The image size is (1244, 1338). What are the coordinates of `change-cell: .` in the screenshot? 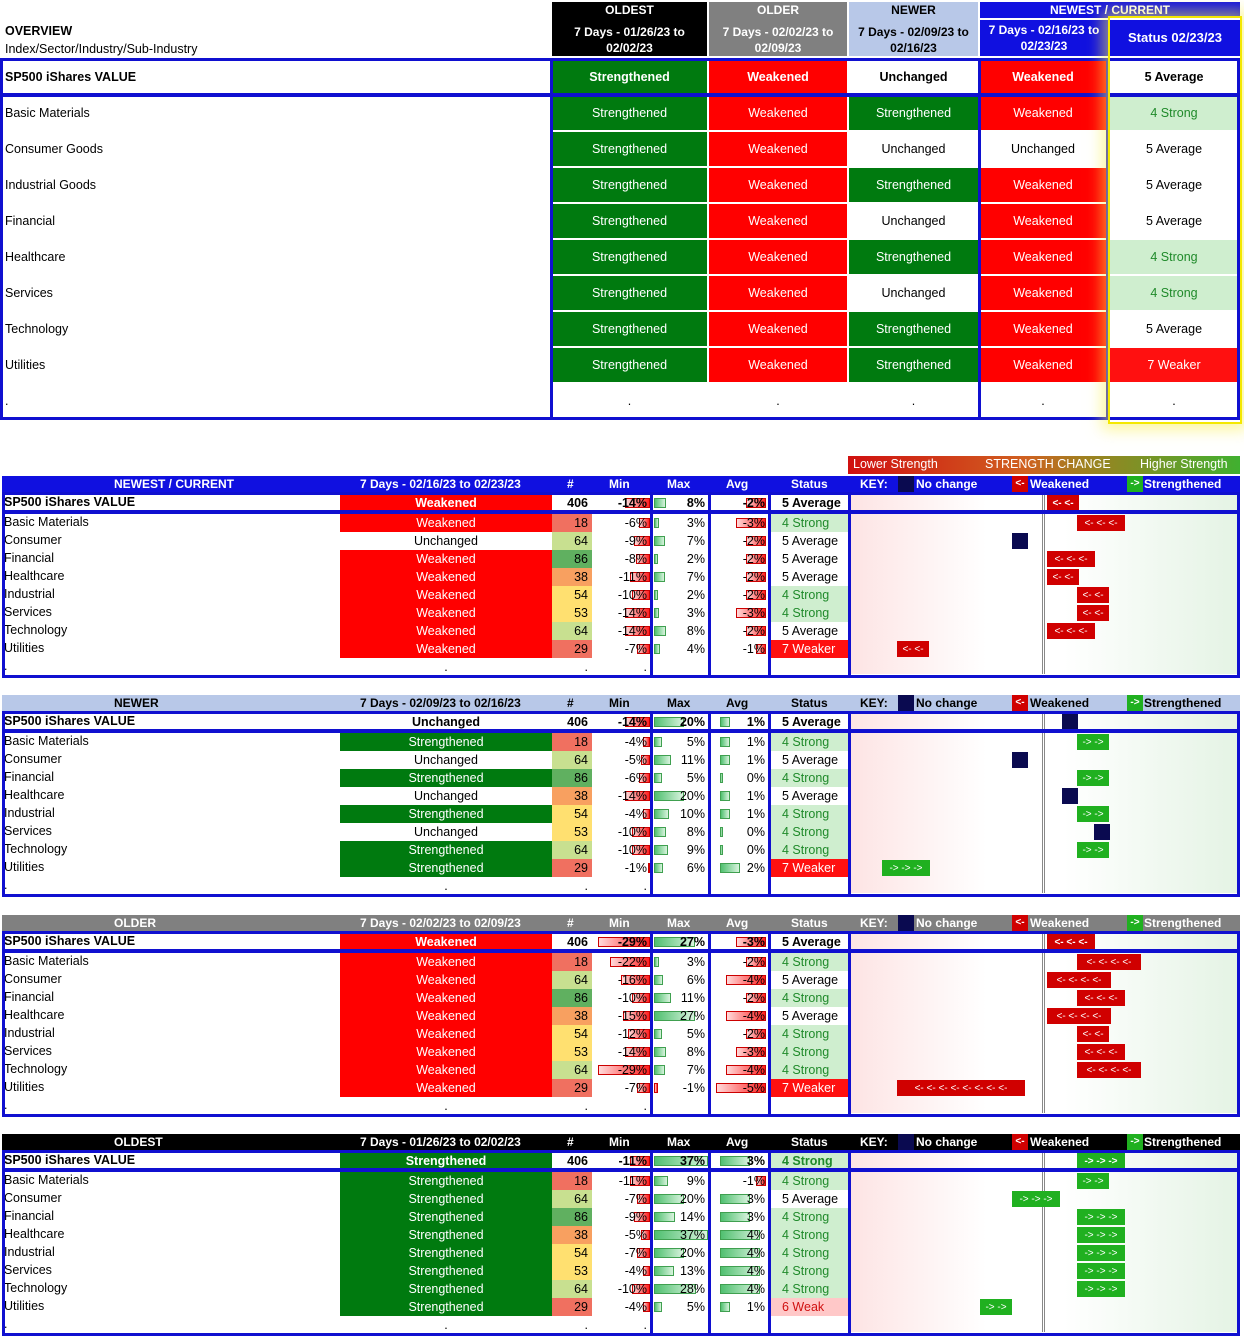 It's located at (446, 1106).